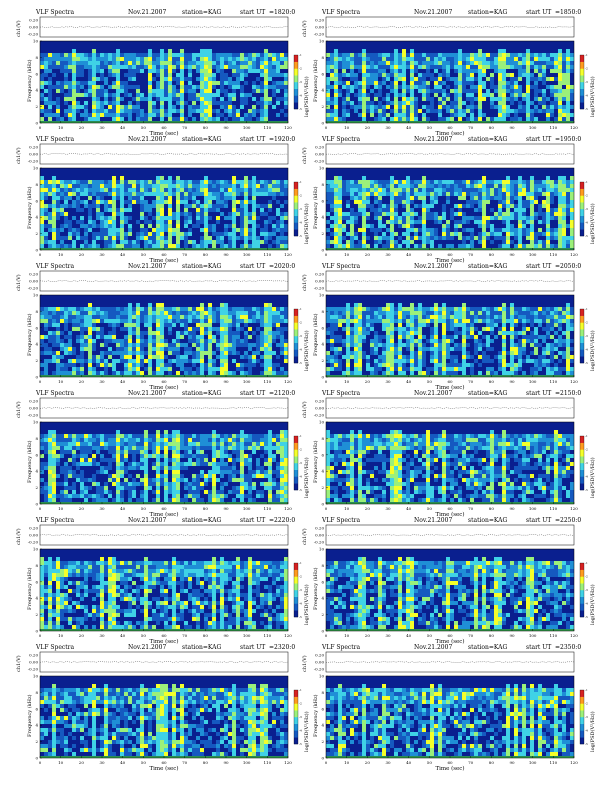  I want to click on ch1-tick-label: 0.20, so click(319, 274).